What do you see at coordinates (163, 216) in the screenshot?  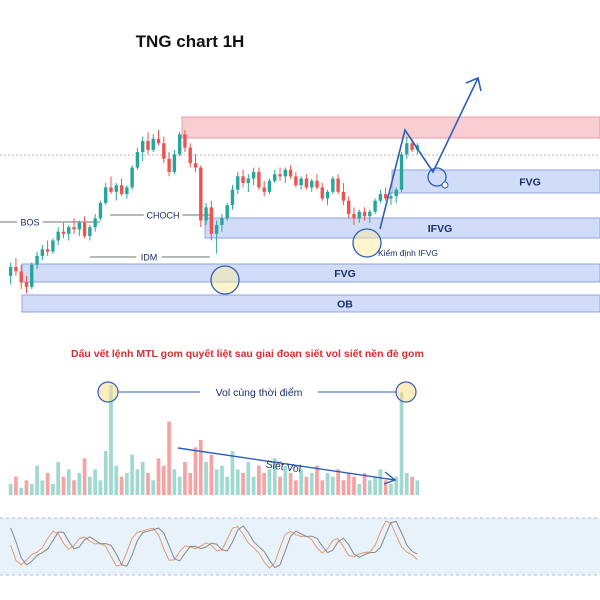 I see `choch-level-label: CHOCH` at bounding box center [163, 216].